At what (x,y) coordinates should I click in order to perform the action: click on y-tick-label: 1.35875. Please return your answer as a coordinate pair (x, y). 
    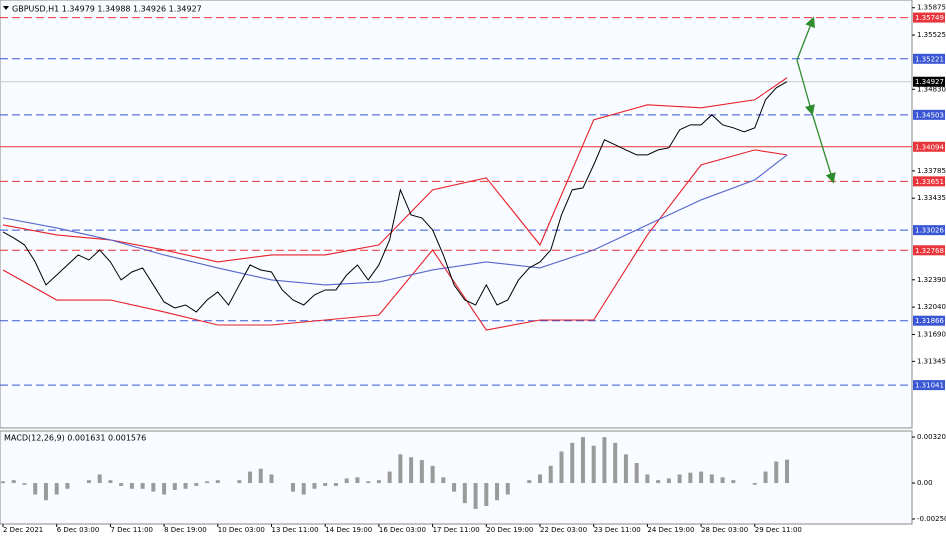
    Looking at the image, I should click on (931, 8).